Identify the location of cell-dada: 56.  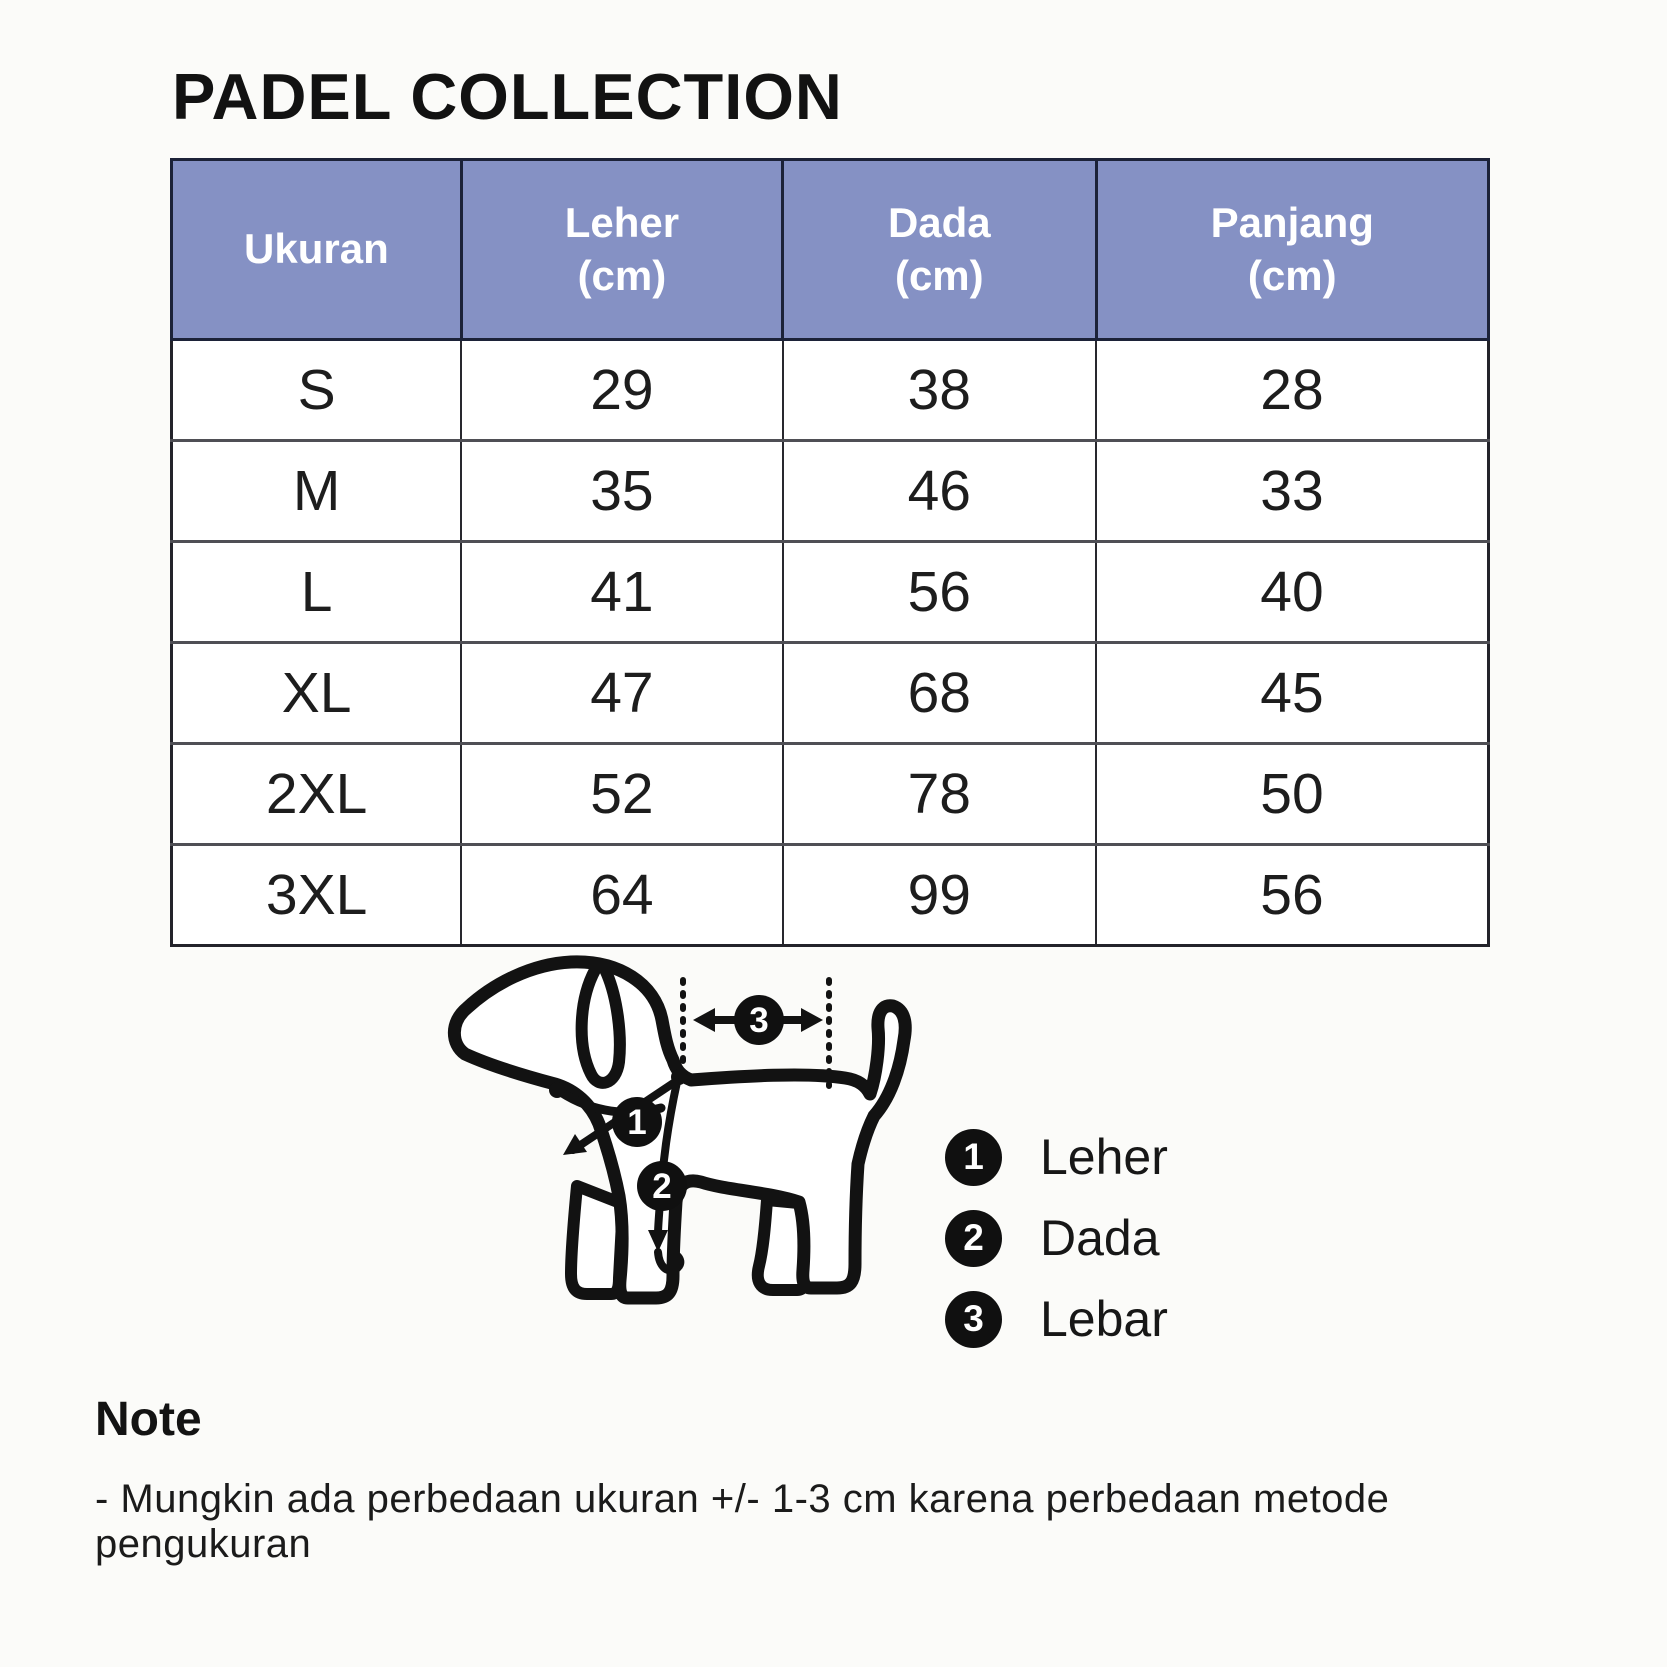
(939, 591).